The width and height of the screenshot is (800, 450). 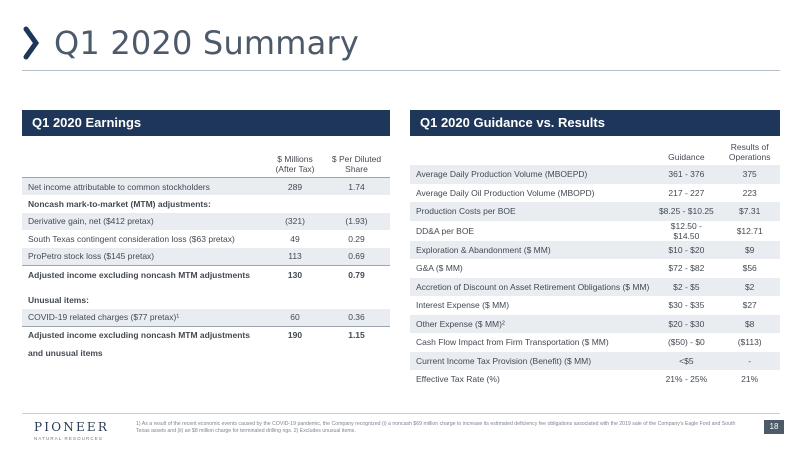 What do you see at coordinates (295, 164) in the screenshot?
I see `col-millions-header: $ Millions (After Tax)` at bounding box center [295, 164].